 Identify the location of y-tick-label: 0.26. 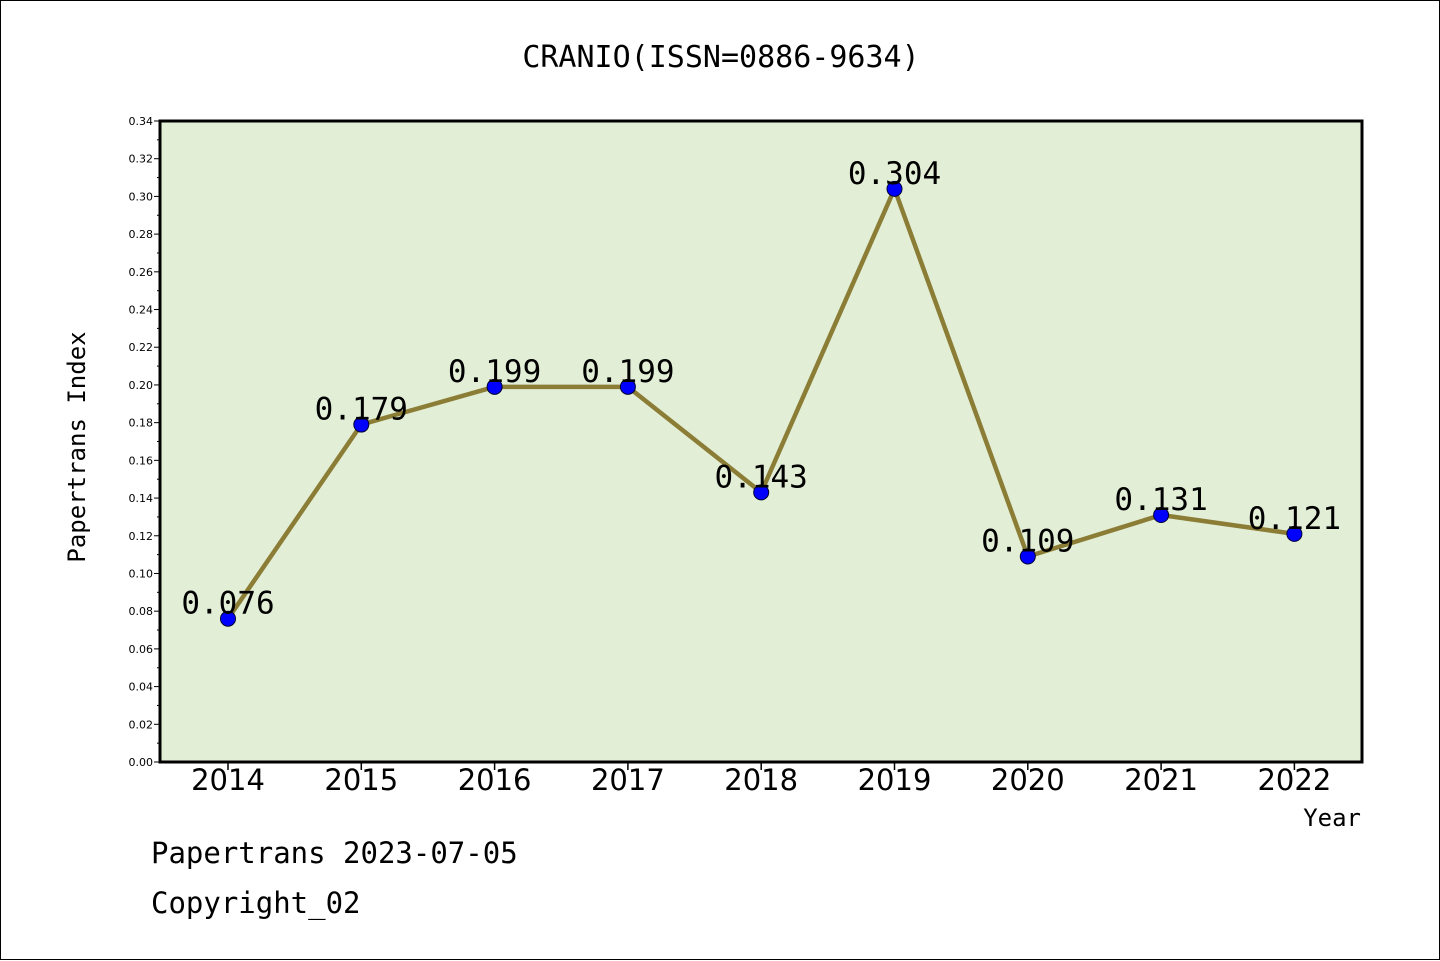
(141, 272).